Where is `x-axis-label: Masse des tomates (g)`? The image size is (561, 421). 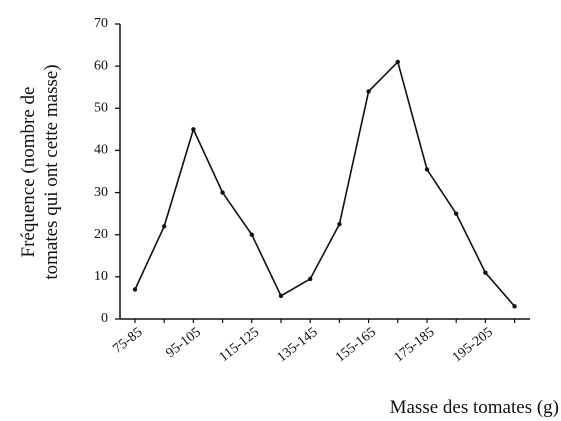 x-axis-label: Masse des tomates (g) is located at coordinates (474, 407).